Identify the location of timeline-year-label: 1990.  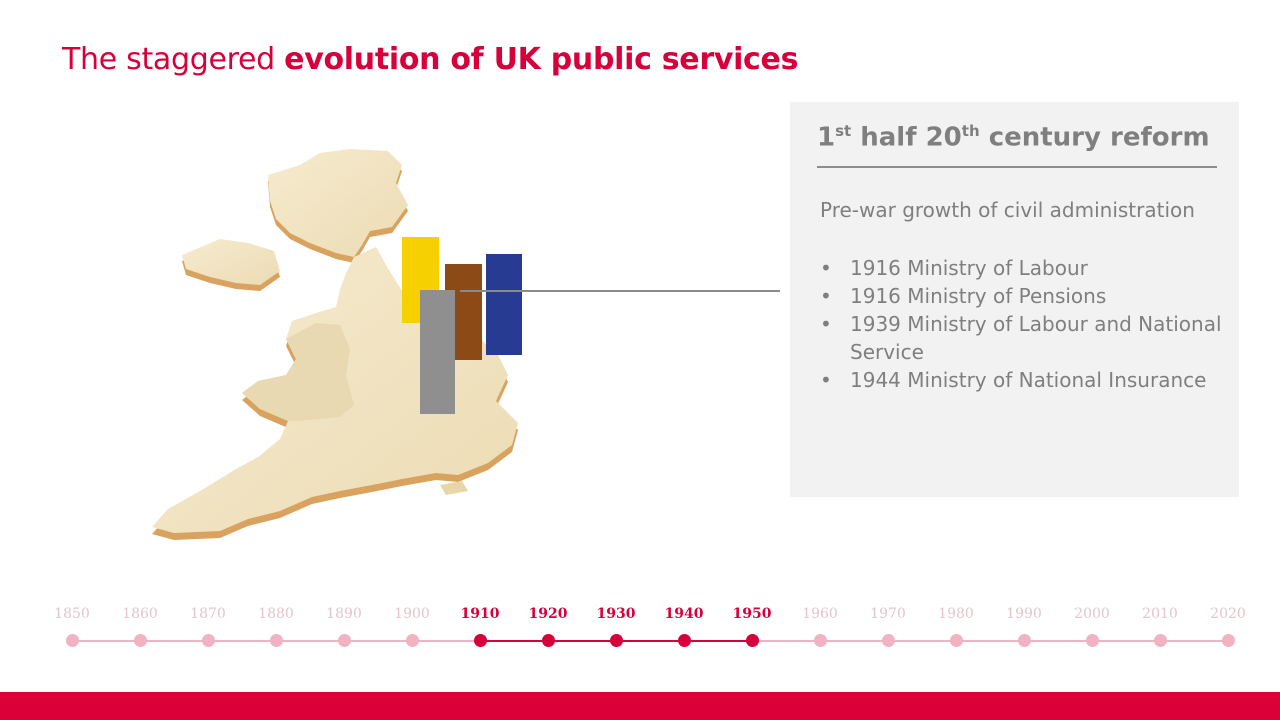
(1024, 614).